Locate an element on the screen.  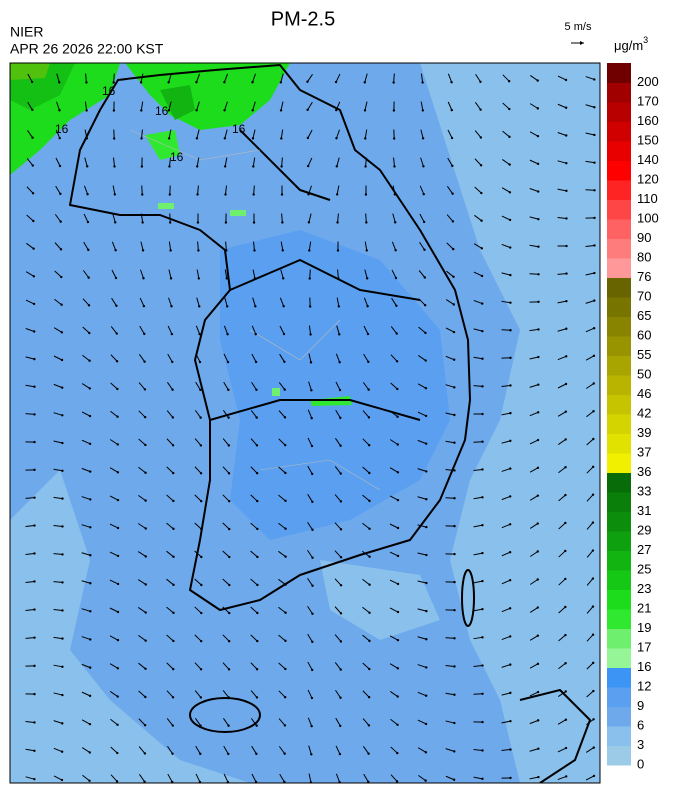
legend-label: 50 is located at coordinates (644, 373).